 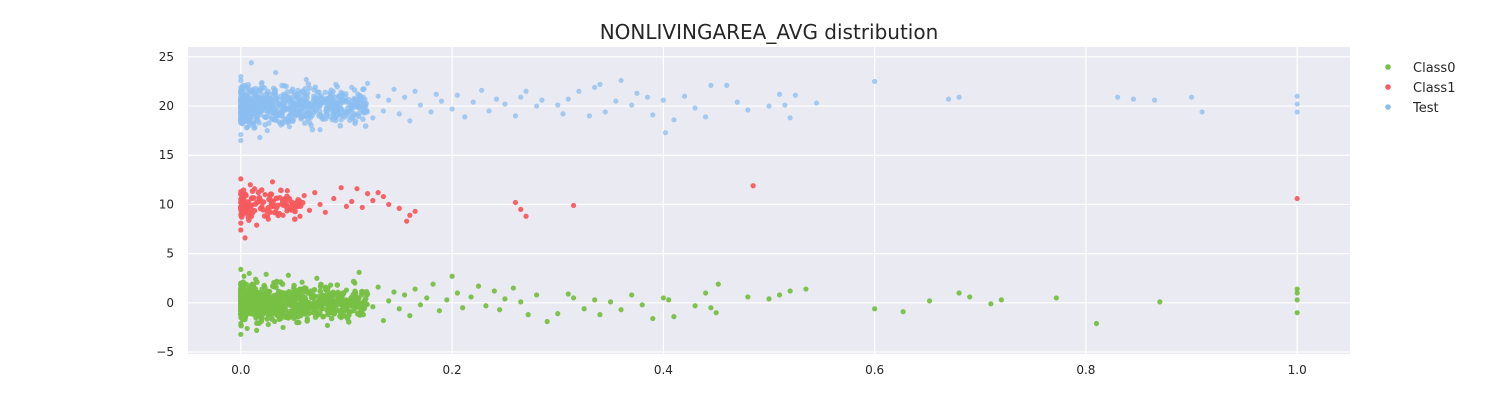 What do you see at coordinates (874, 370) in the screenshot?
I see `x-tick-label: 0.6` at bounding box center [874, 370].